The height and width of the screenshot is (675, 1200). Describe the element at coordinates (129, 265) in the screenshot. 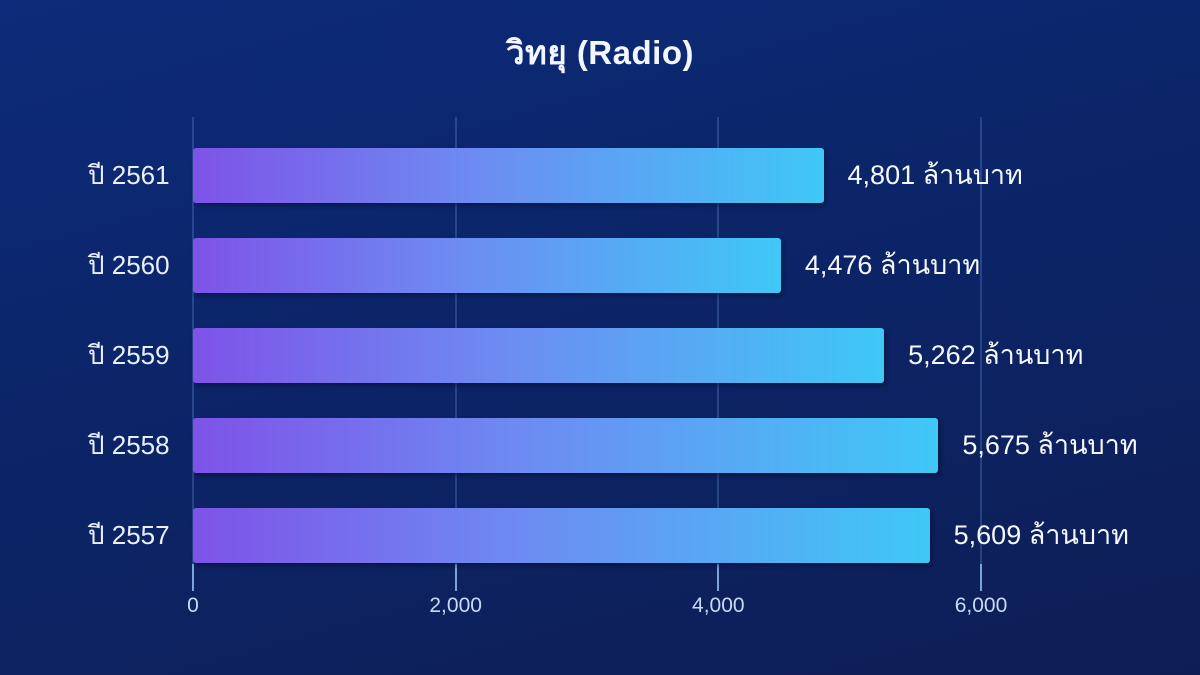

I see `year-label: ปี 2560` at that location.